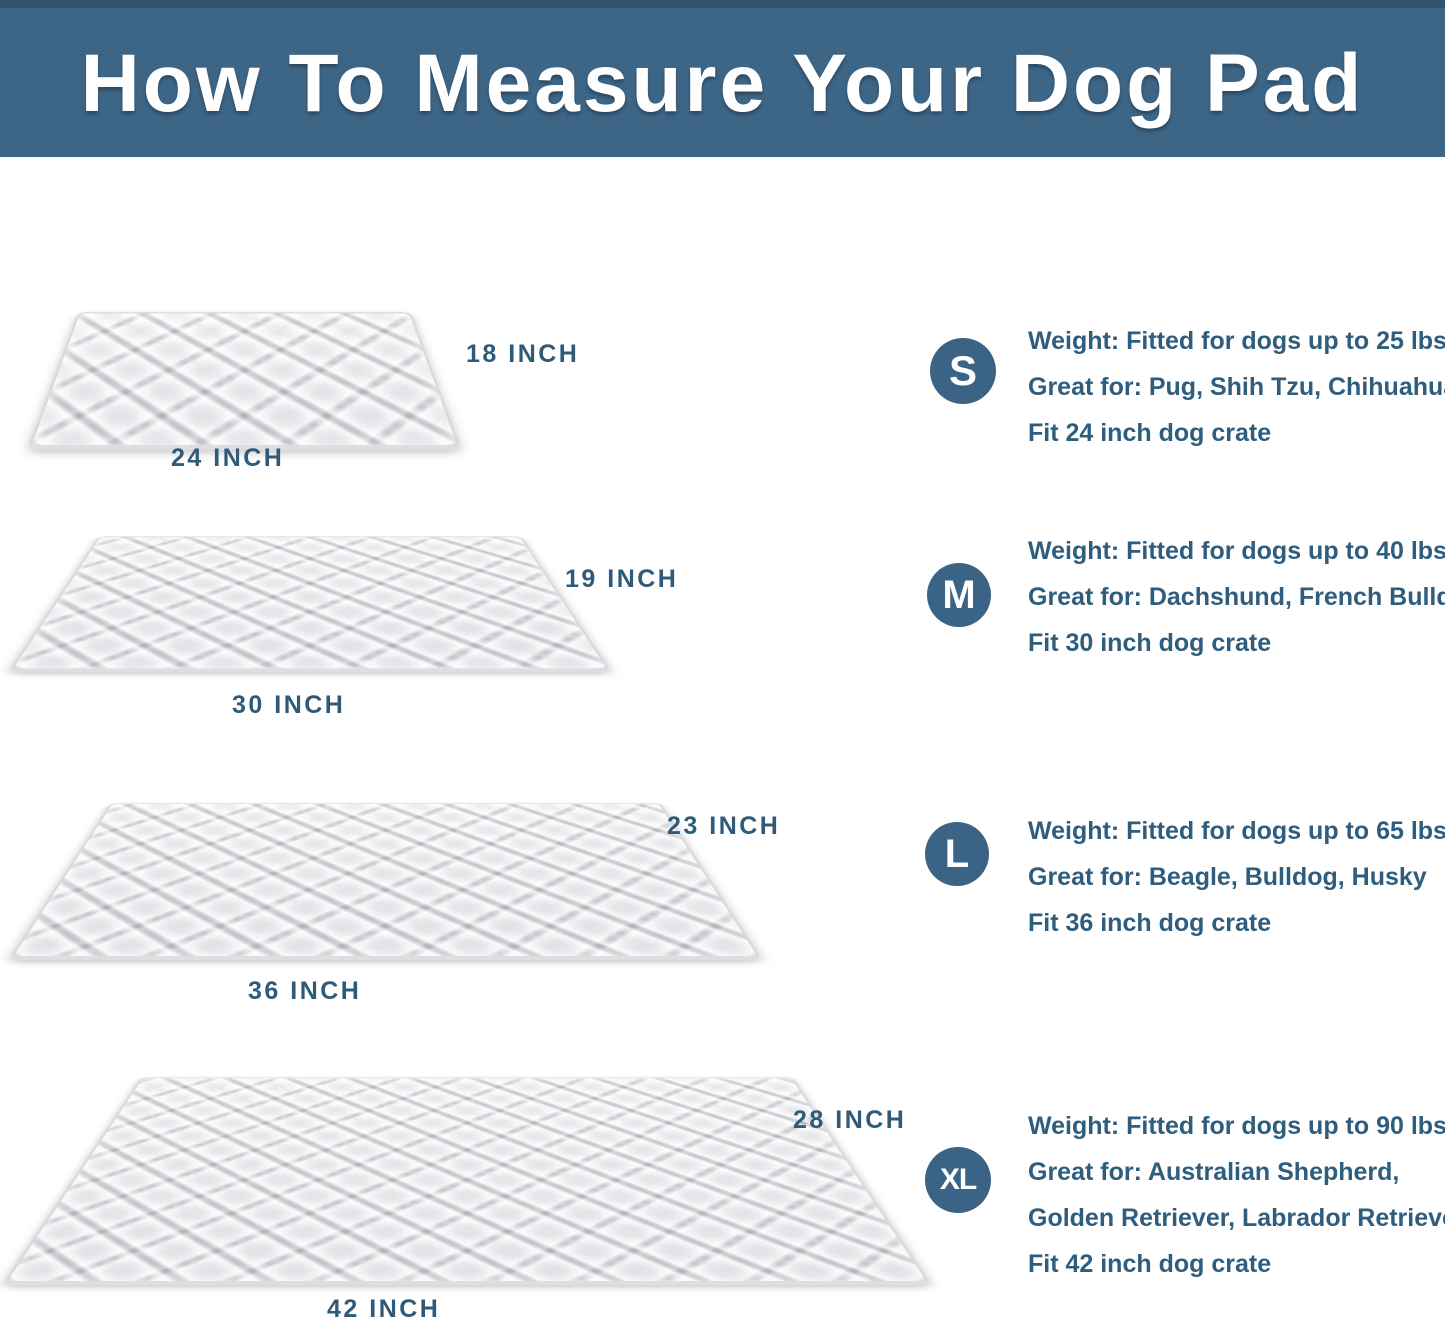 The height and width of the screenshot is (1323, 1445). Describe the element at coordinates (1150, 923) in the screenshot. I see `size-l-crate-fit: Fit 36 inch dog crate` at that location.